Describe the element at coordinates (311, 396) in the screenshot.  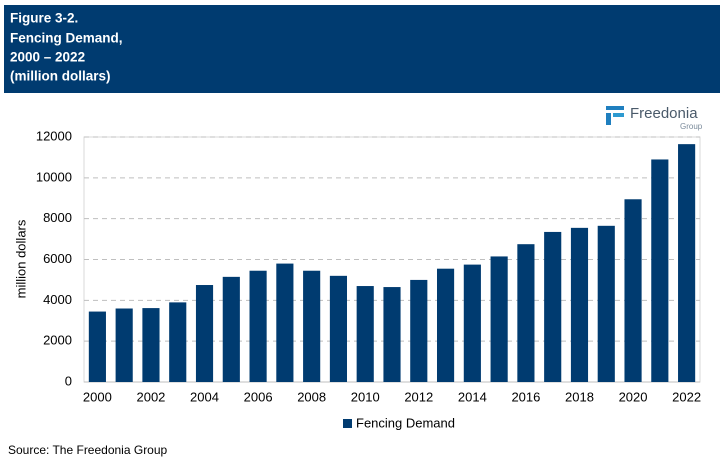
I see `x-tick-label: 2008` at that location.